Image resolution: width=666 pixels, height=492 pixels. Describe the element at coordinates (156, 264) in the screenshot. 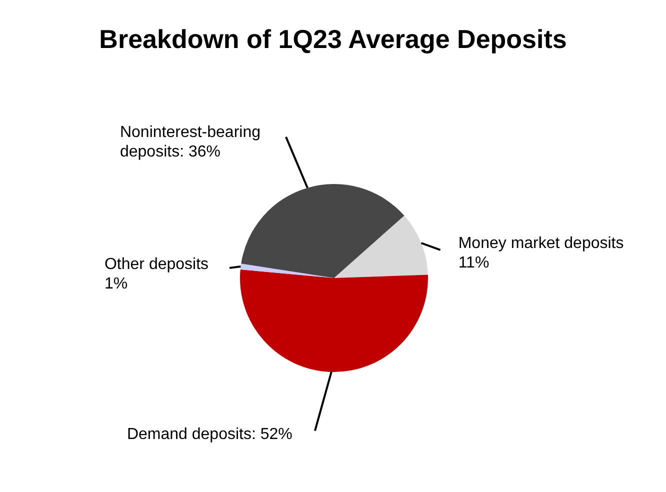

I see `slice-label: Other deposits` at that location.